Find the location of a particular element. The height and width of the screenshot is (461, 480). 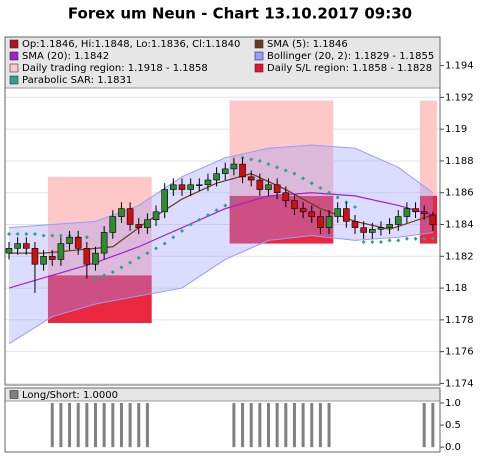

y-tick-label: 0.0 is located at coordinates (453, 447).